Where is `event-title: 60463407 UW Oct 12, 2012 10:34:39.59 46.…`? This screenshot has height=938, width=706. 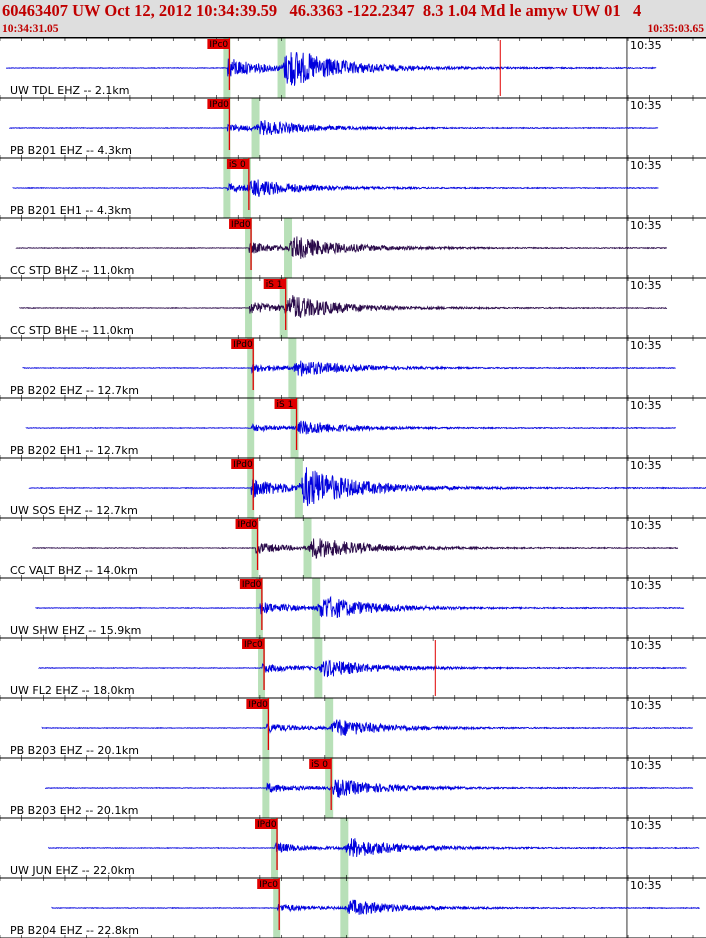
event-title: 60463407 UW Oct 12, 2012 10:34:39.59 46.… is located at coordinates (322, 10).